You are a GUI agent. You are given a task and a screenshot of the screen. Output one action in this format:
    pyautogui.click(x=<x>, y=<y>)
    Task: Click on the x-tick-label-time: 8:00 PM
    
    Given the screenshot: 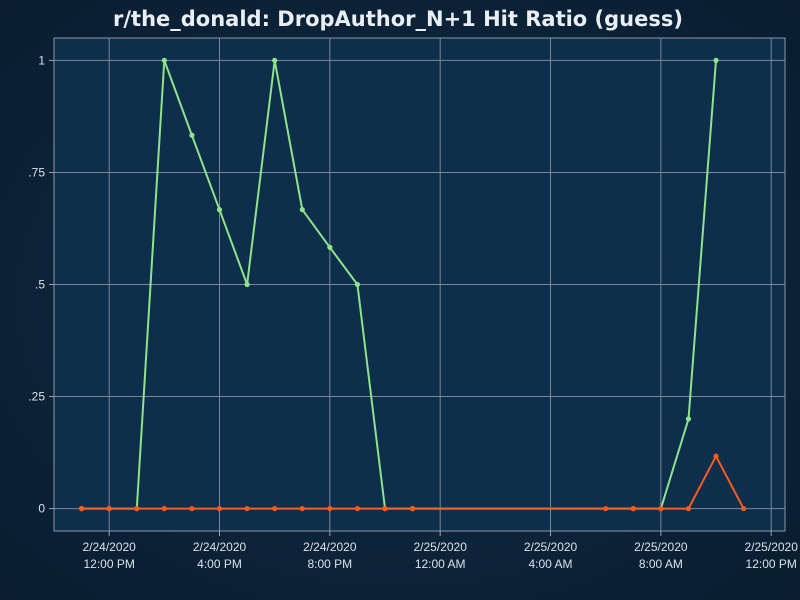 What is the action you would take?
    pyautogui.click(x=329, y=564)
    